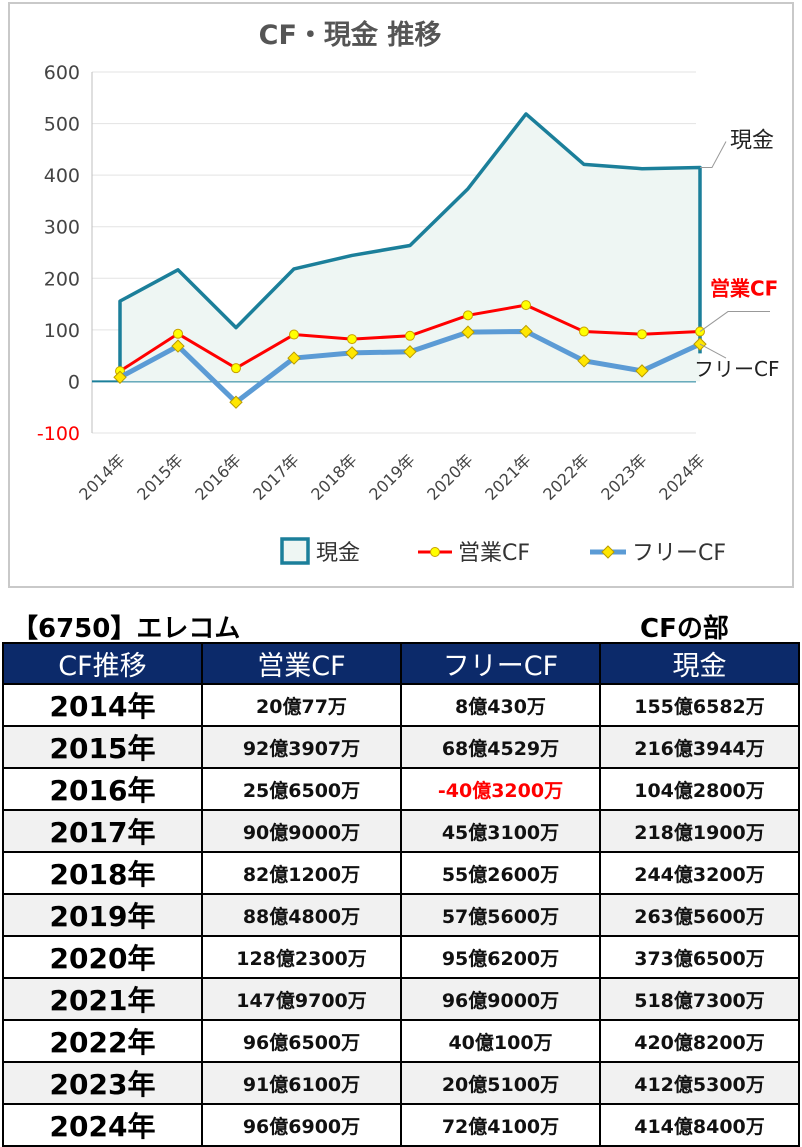 The image size is (802, 1147). What do you see at coordinates (500, 915) in the screenshot?
I see `free-cf-cell: 57億5600万` at bounding box center [500, 915].